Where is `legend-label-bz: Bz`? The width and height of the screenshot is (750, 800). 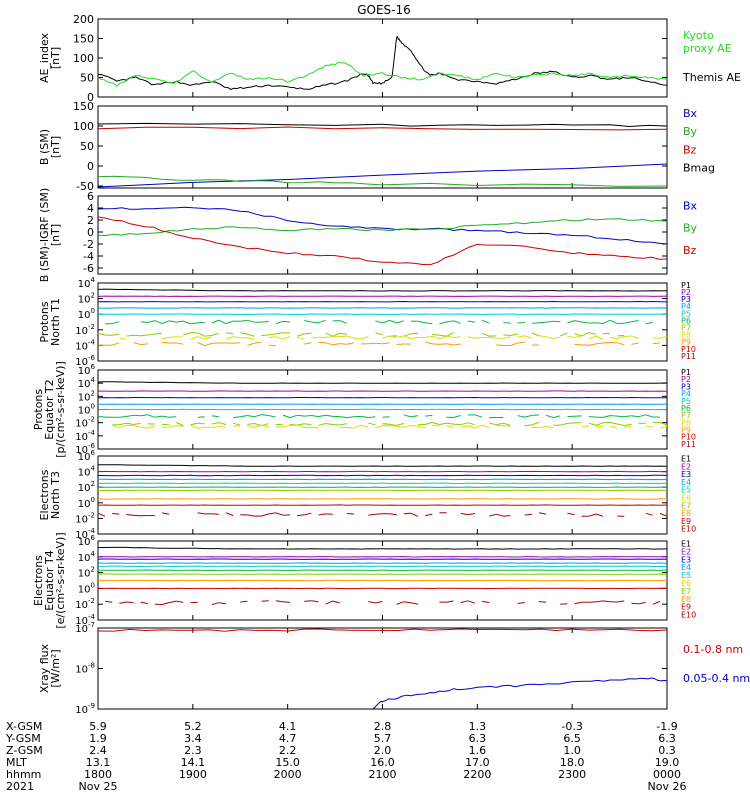
legend-label-bz: Bz is located at coordinates (690, 149).